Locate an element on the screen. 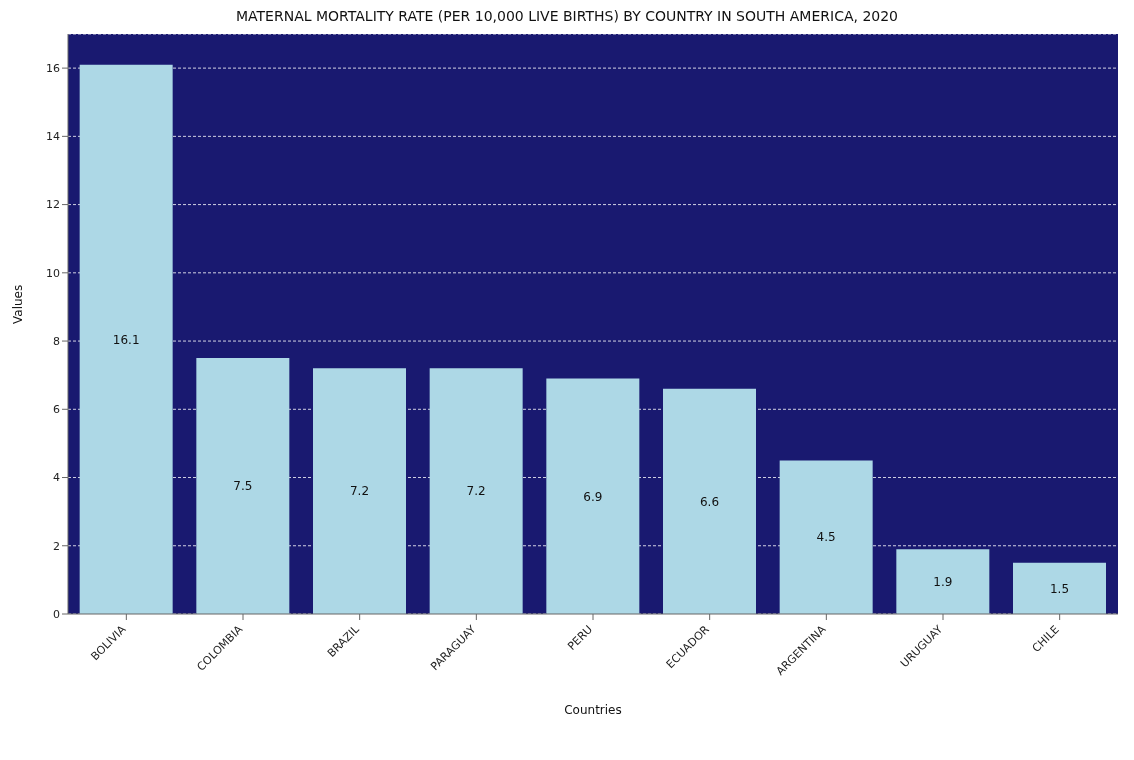  data-label: 16.1 is located at coordinates (126, 339).